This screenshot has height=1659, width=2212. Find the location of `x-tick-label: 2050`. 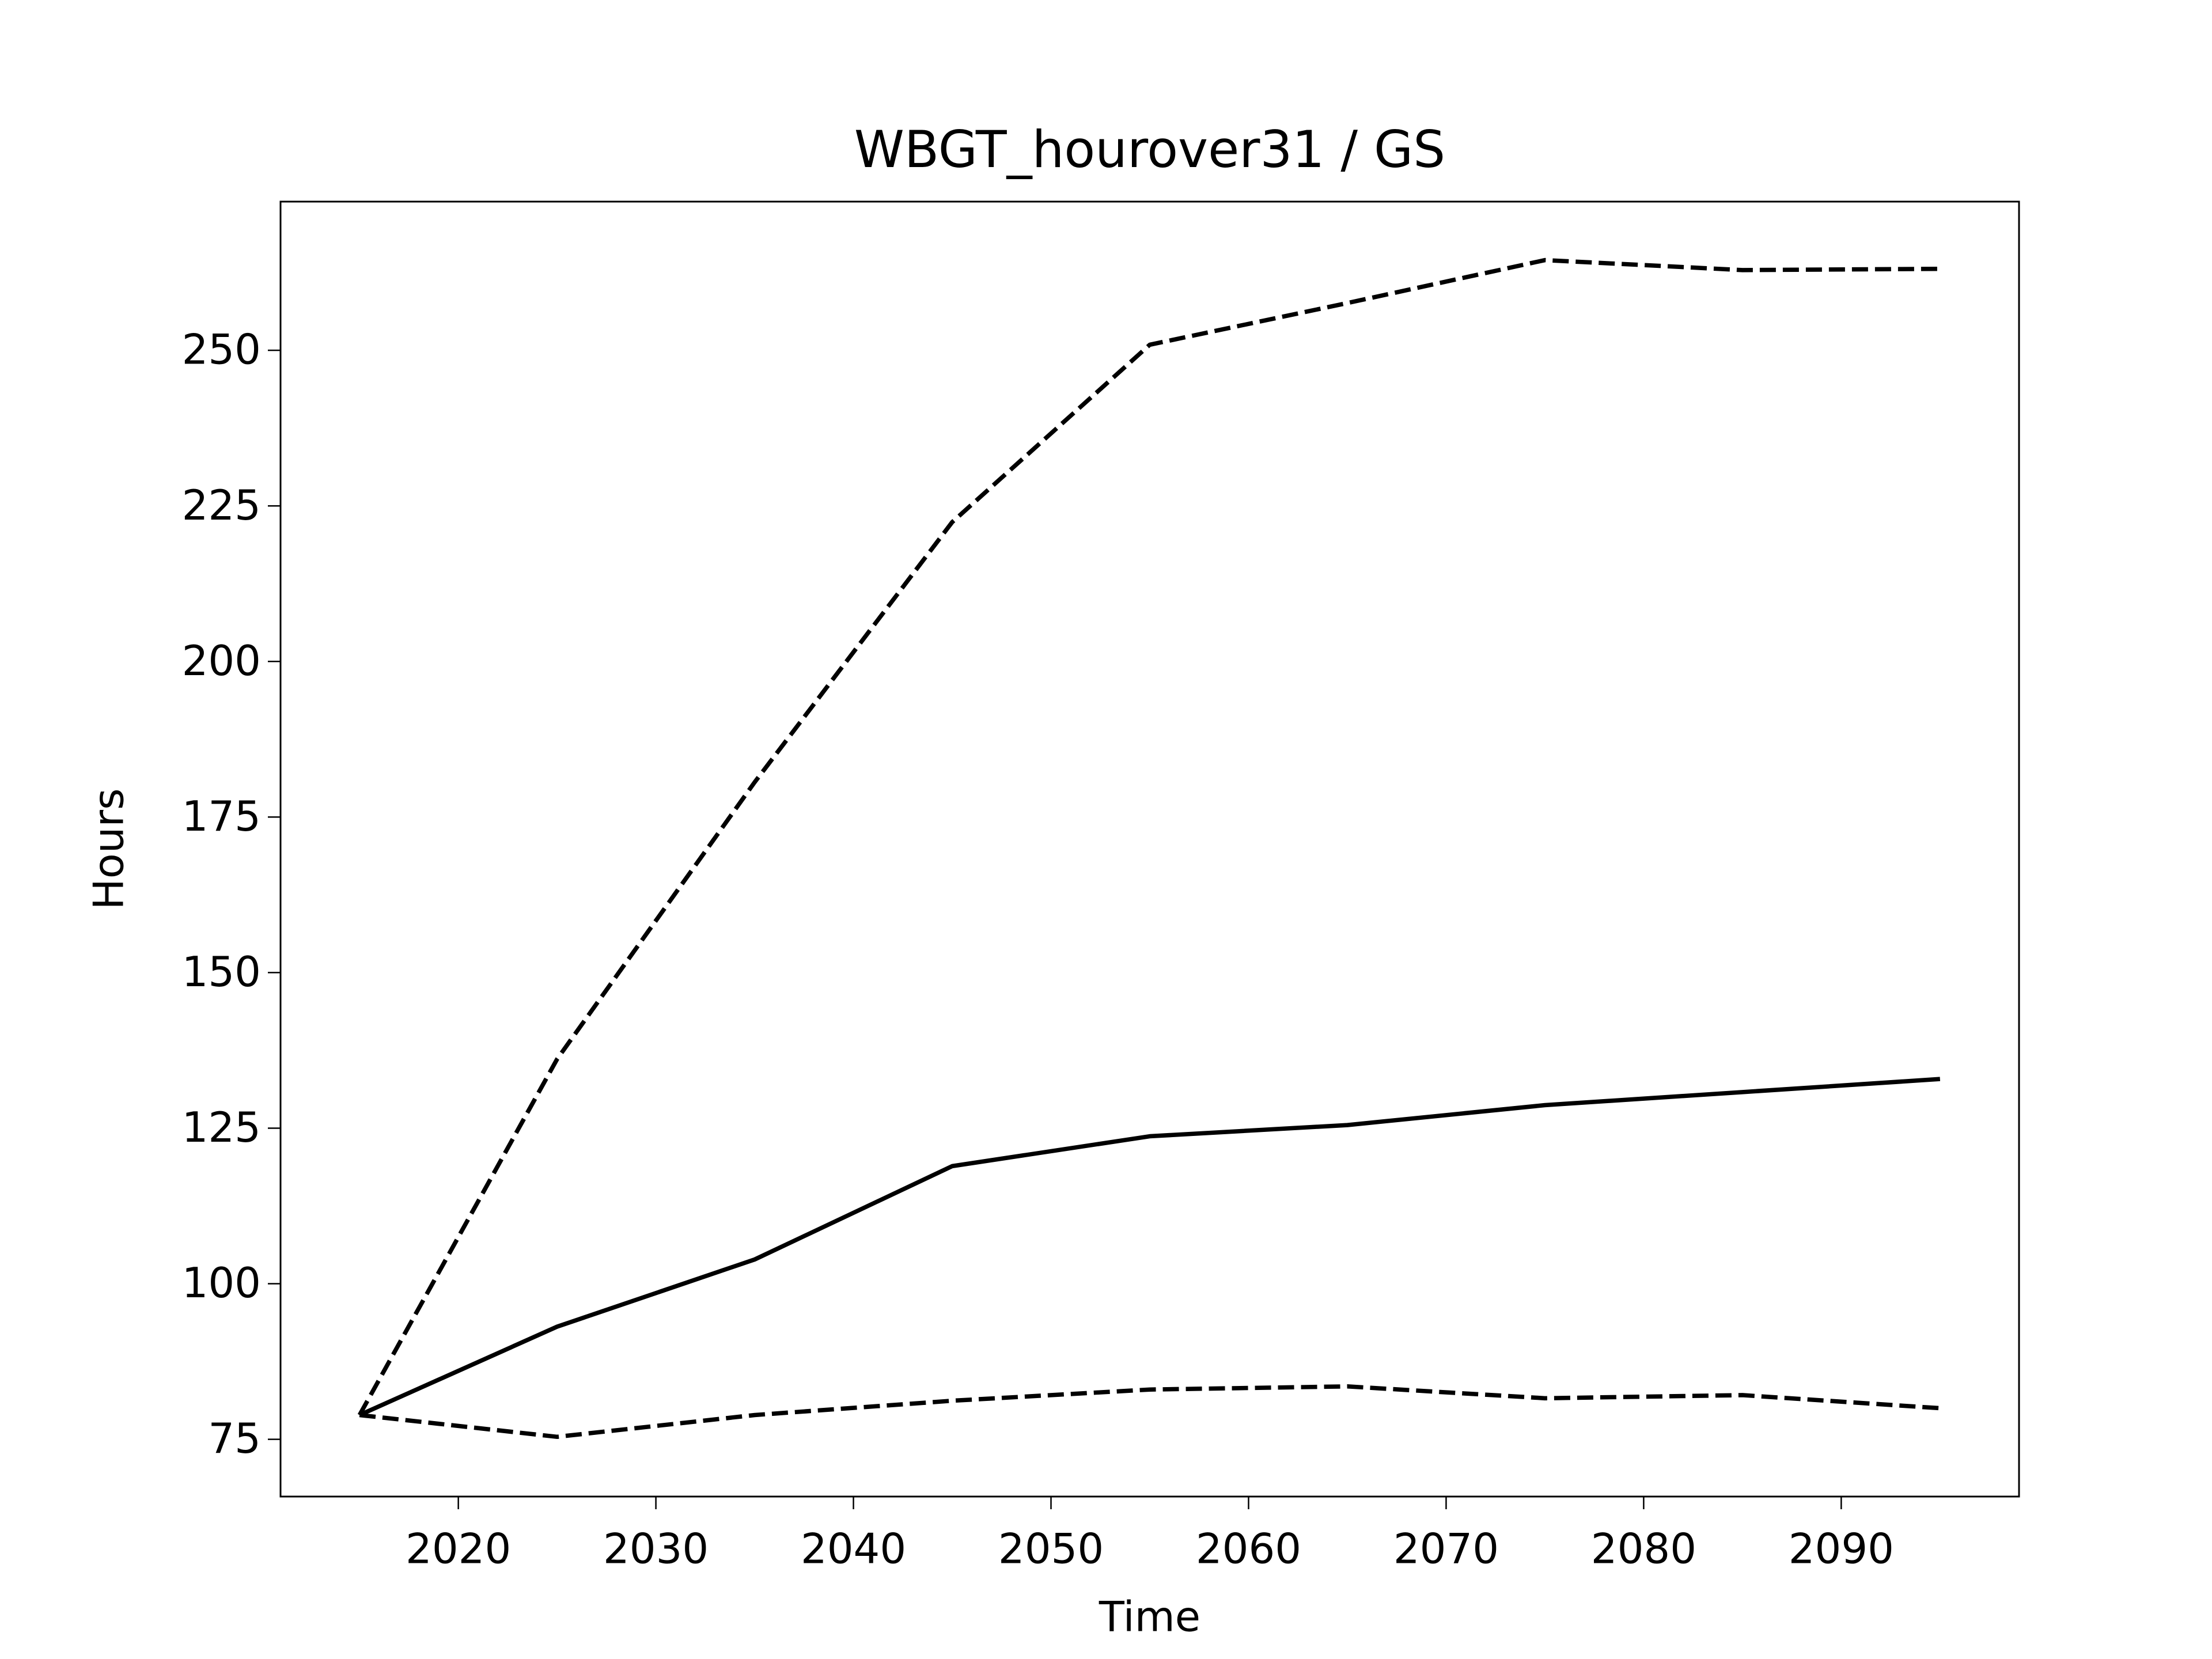

x-tick-label: 2050 is located at coordinates (1051, 1549).